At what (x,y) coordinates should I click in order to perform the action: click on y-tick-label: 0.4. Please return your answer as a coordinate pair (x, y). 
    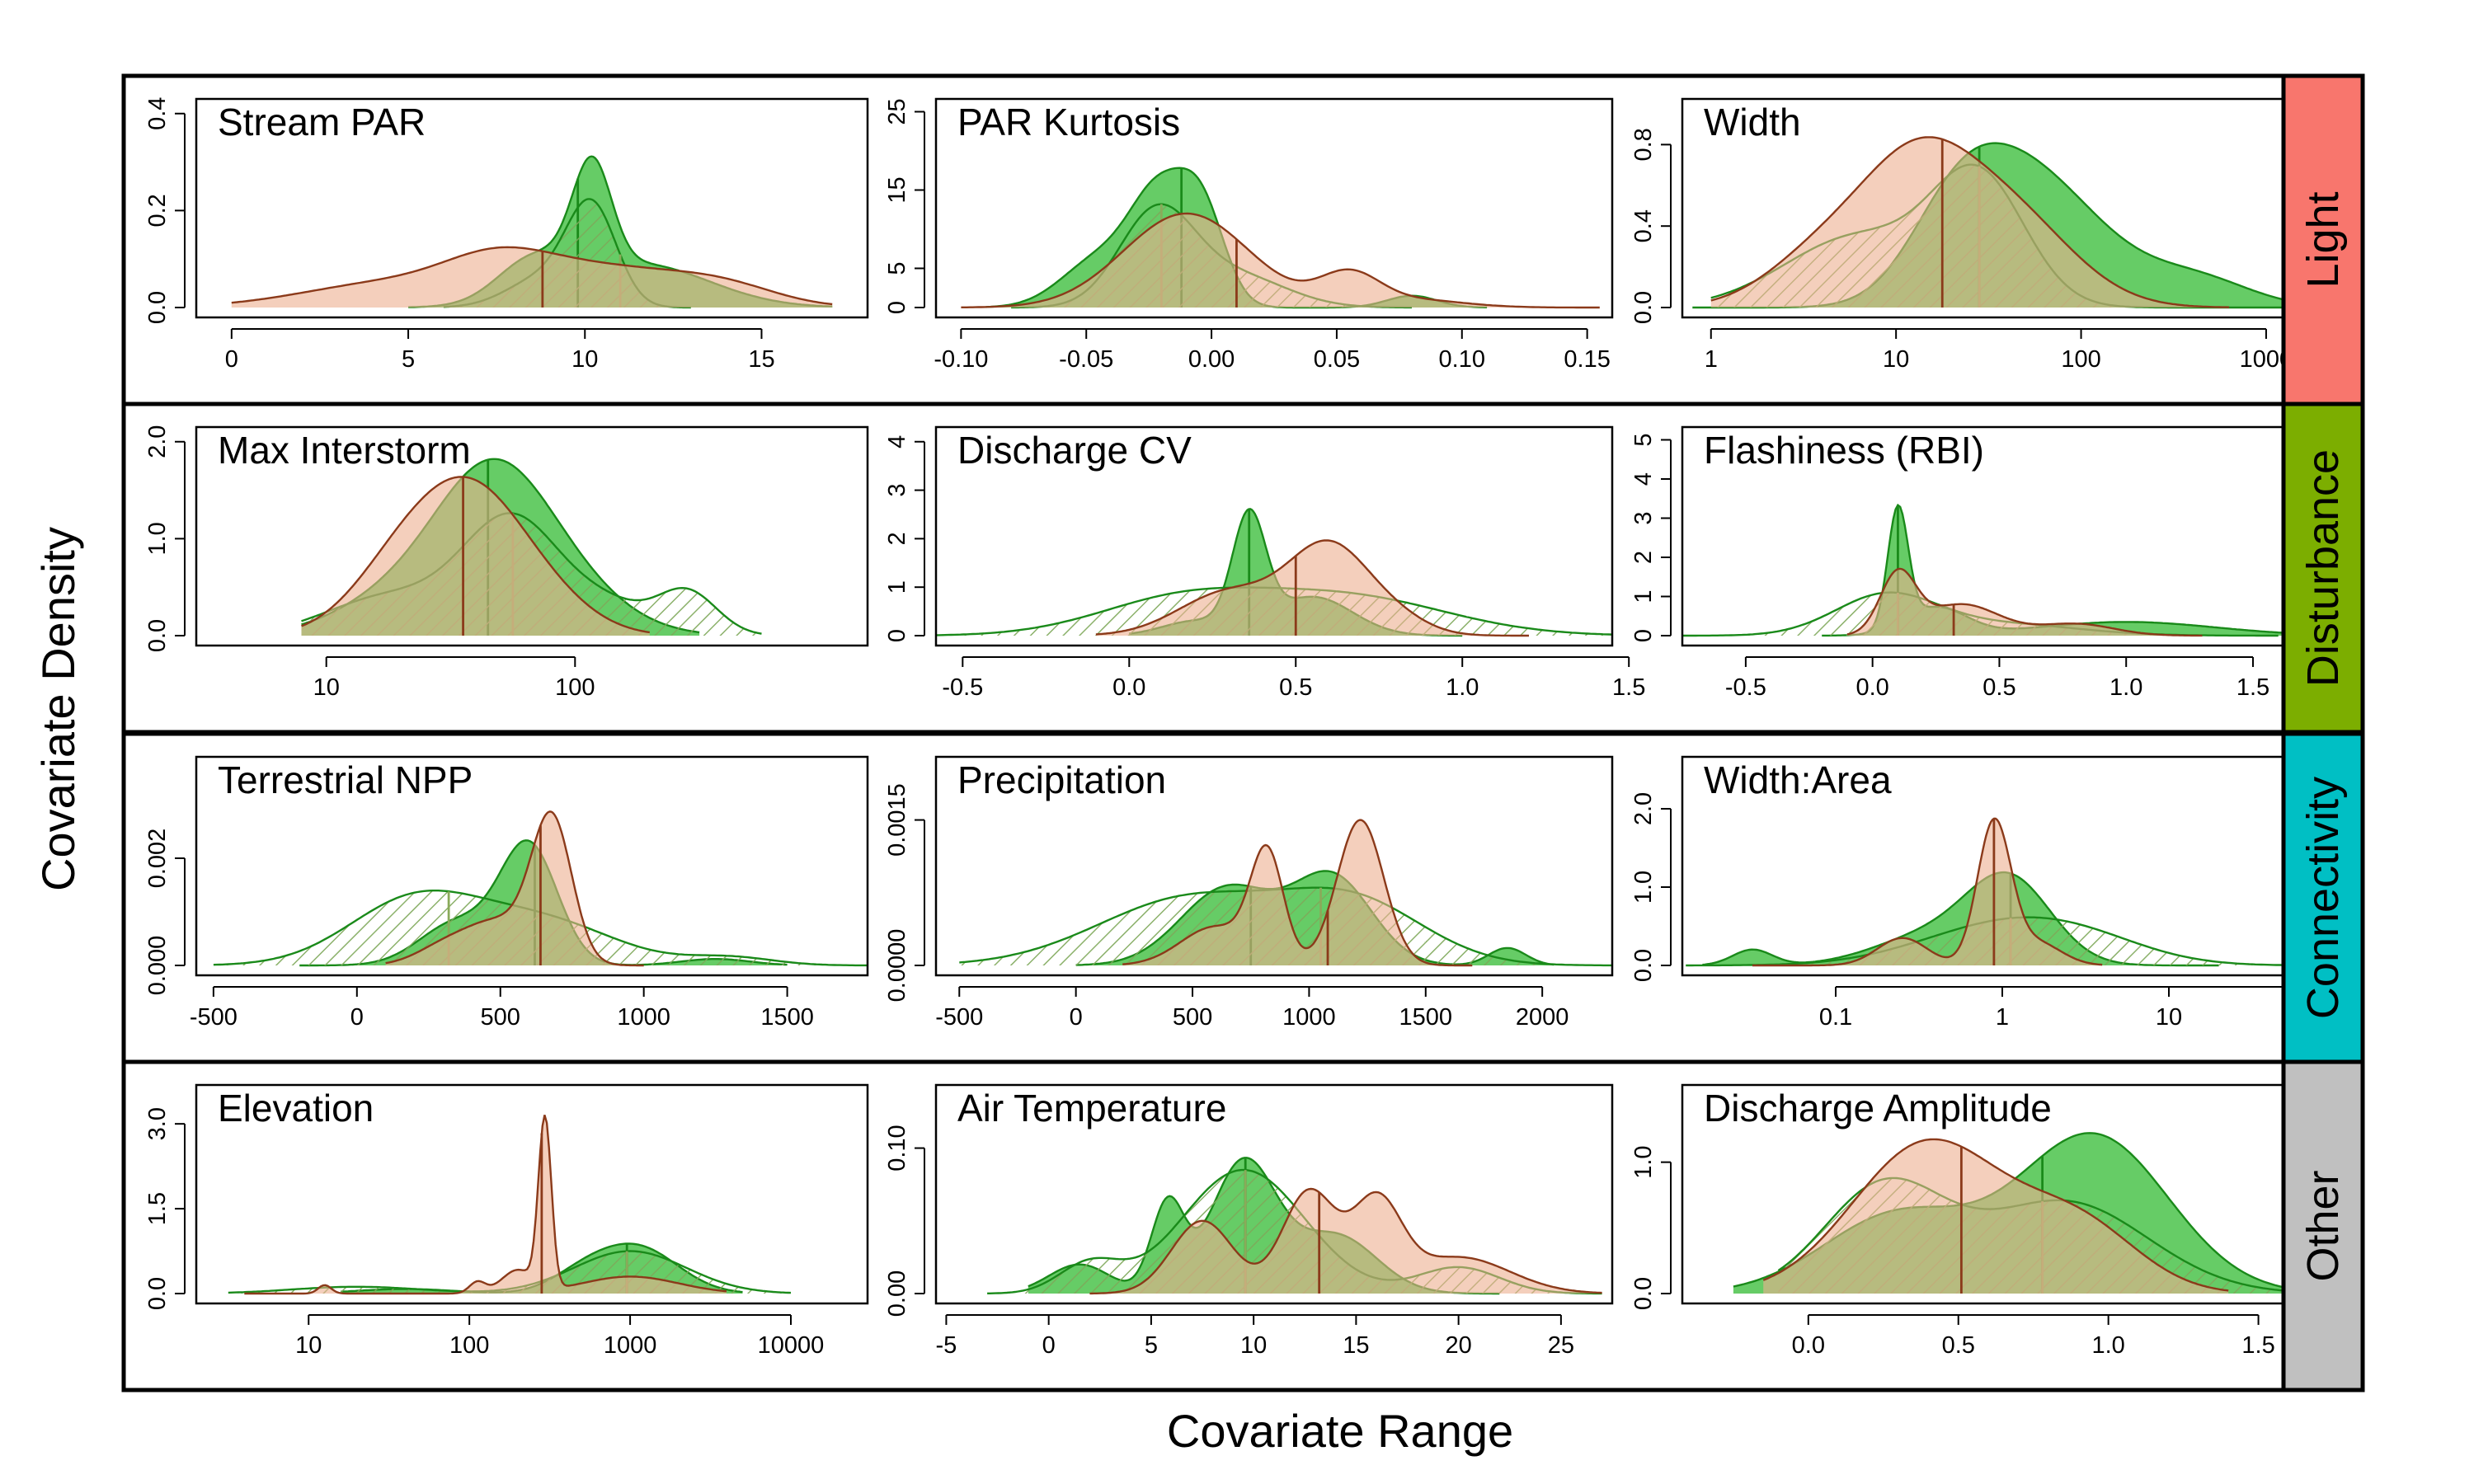
    Looking at the image, I should click on (157, 113).